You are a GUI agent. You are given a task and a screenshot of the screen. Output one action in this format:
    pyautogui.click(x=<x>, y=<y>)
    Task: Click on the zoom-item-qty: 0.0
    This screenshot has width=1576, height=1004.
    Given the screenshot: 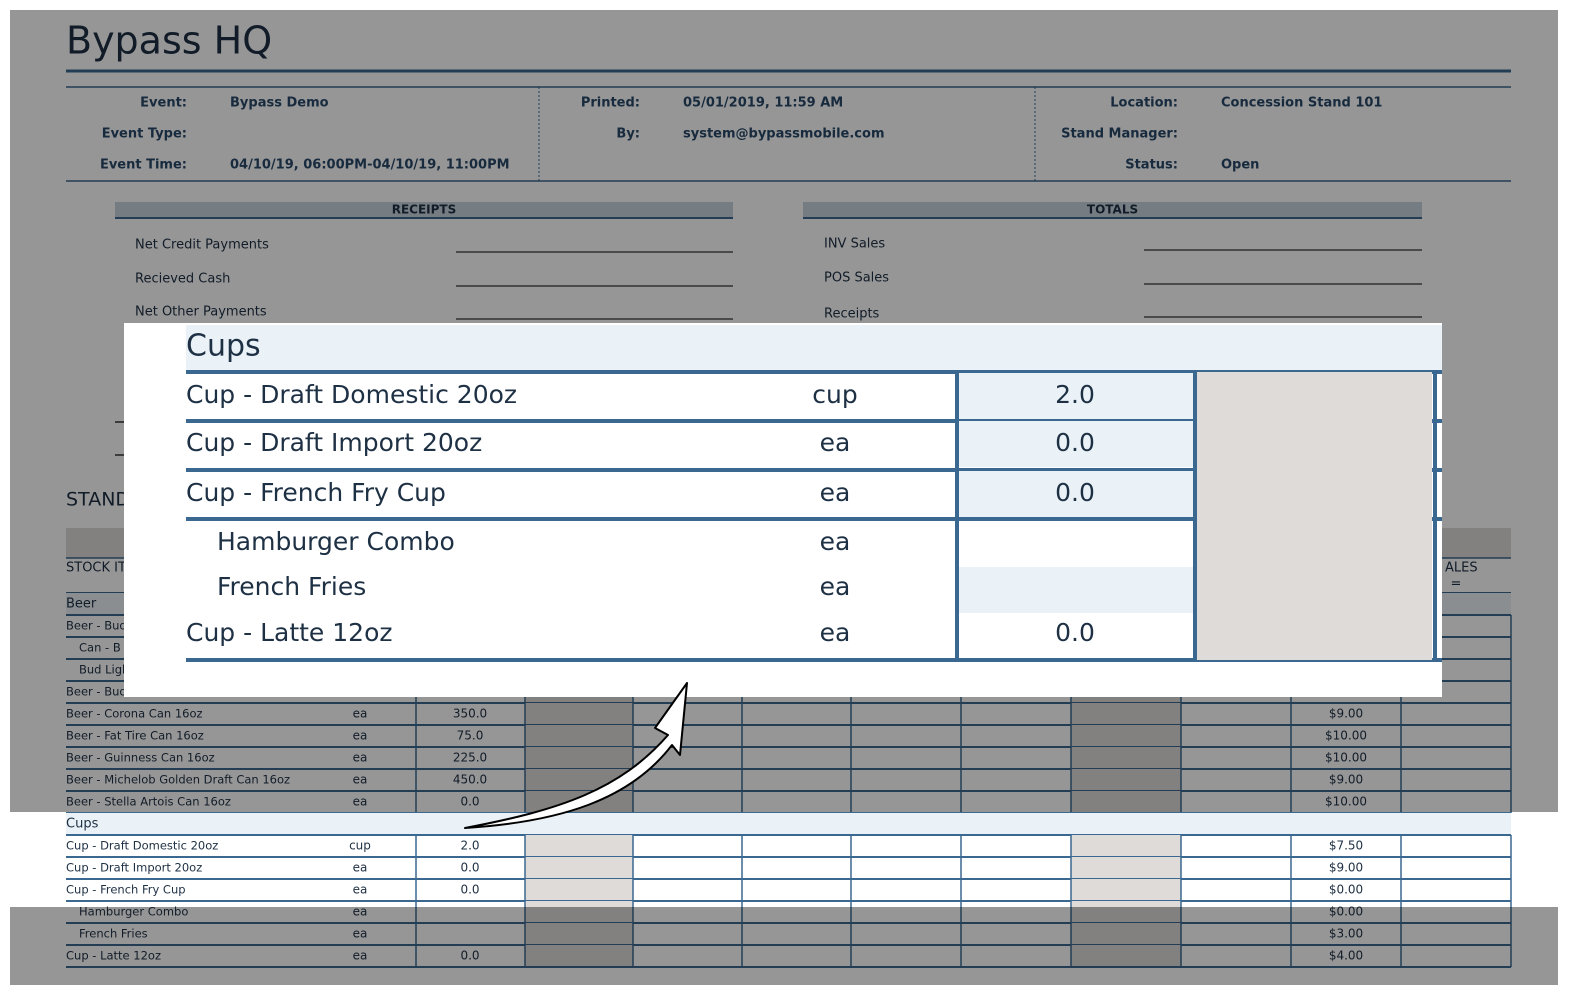 What is the action you would take?
    pyautogui.click(x=1075, y=442)
    